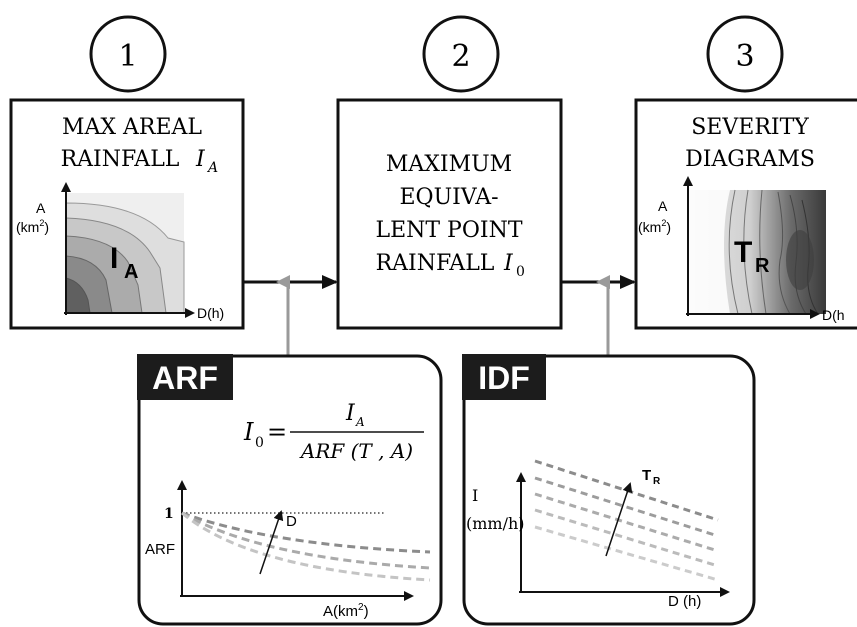 The height and width of the screenshot is (627, 857). What do you see at coordinates (212, 168) in the screenshot?
I see `box1-title-symbol-sub: A` at bounding box center [212, 168].